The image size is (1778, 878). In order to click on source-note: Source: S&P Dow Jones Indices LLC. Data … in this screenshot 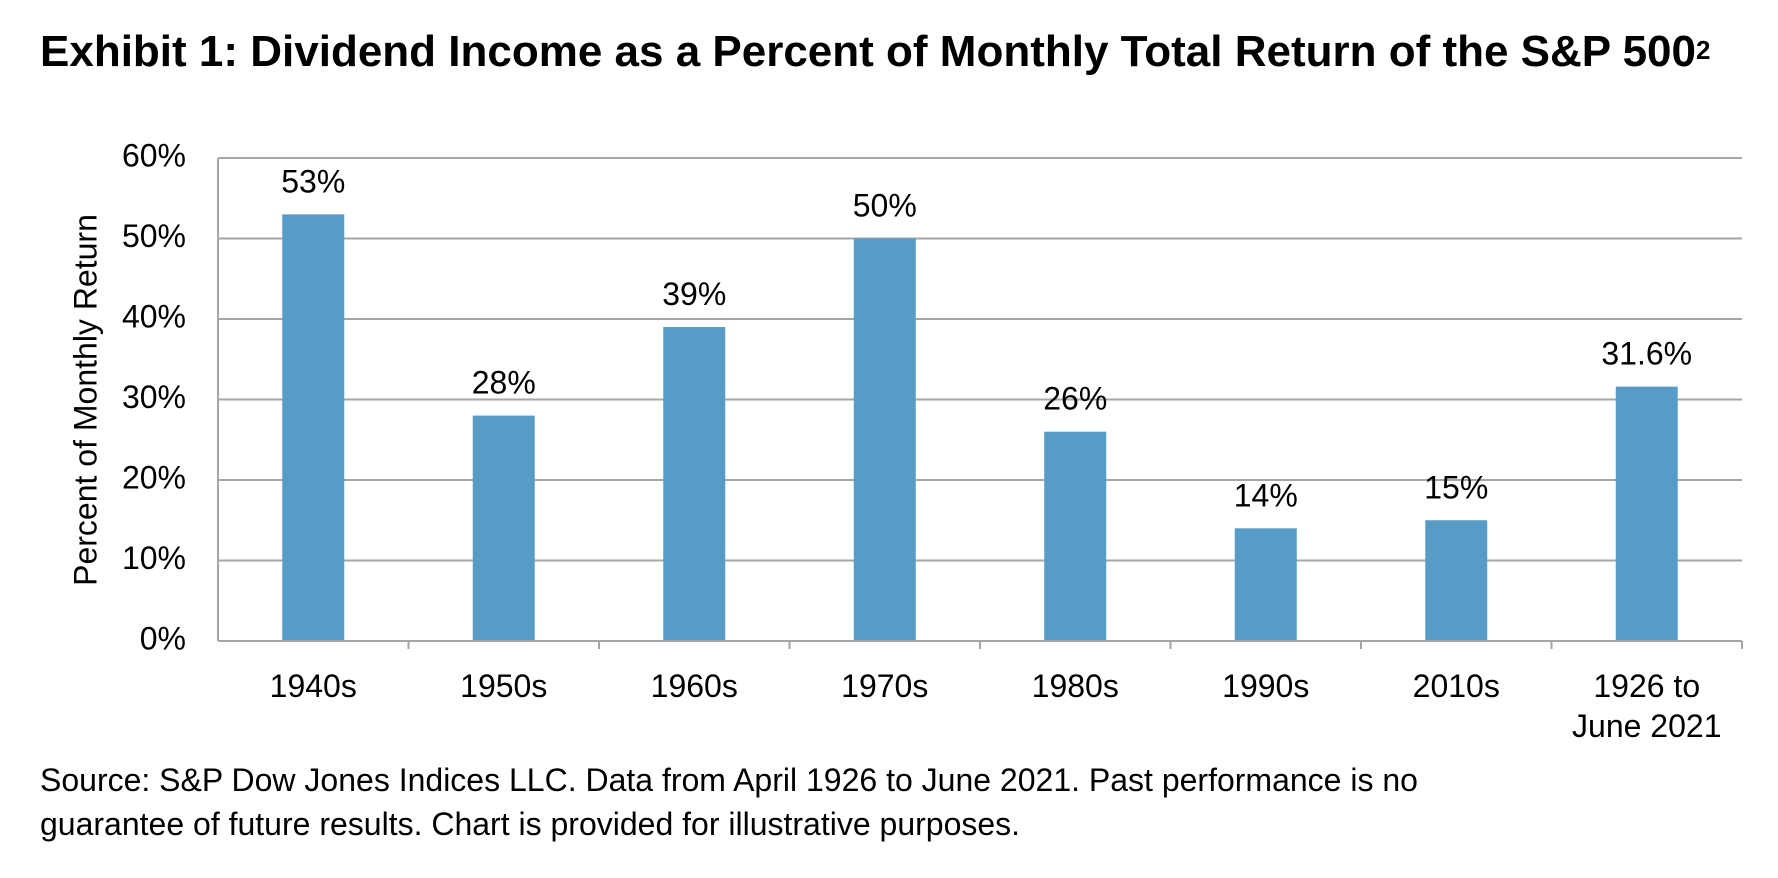, I will do `click(890, 802)`.